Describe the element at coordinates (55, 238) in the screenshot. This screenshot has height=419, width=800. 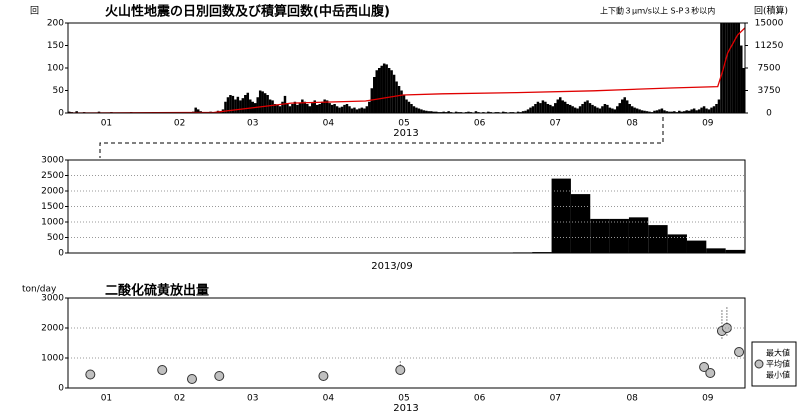
I see `y-tick-label: 500` at that location.